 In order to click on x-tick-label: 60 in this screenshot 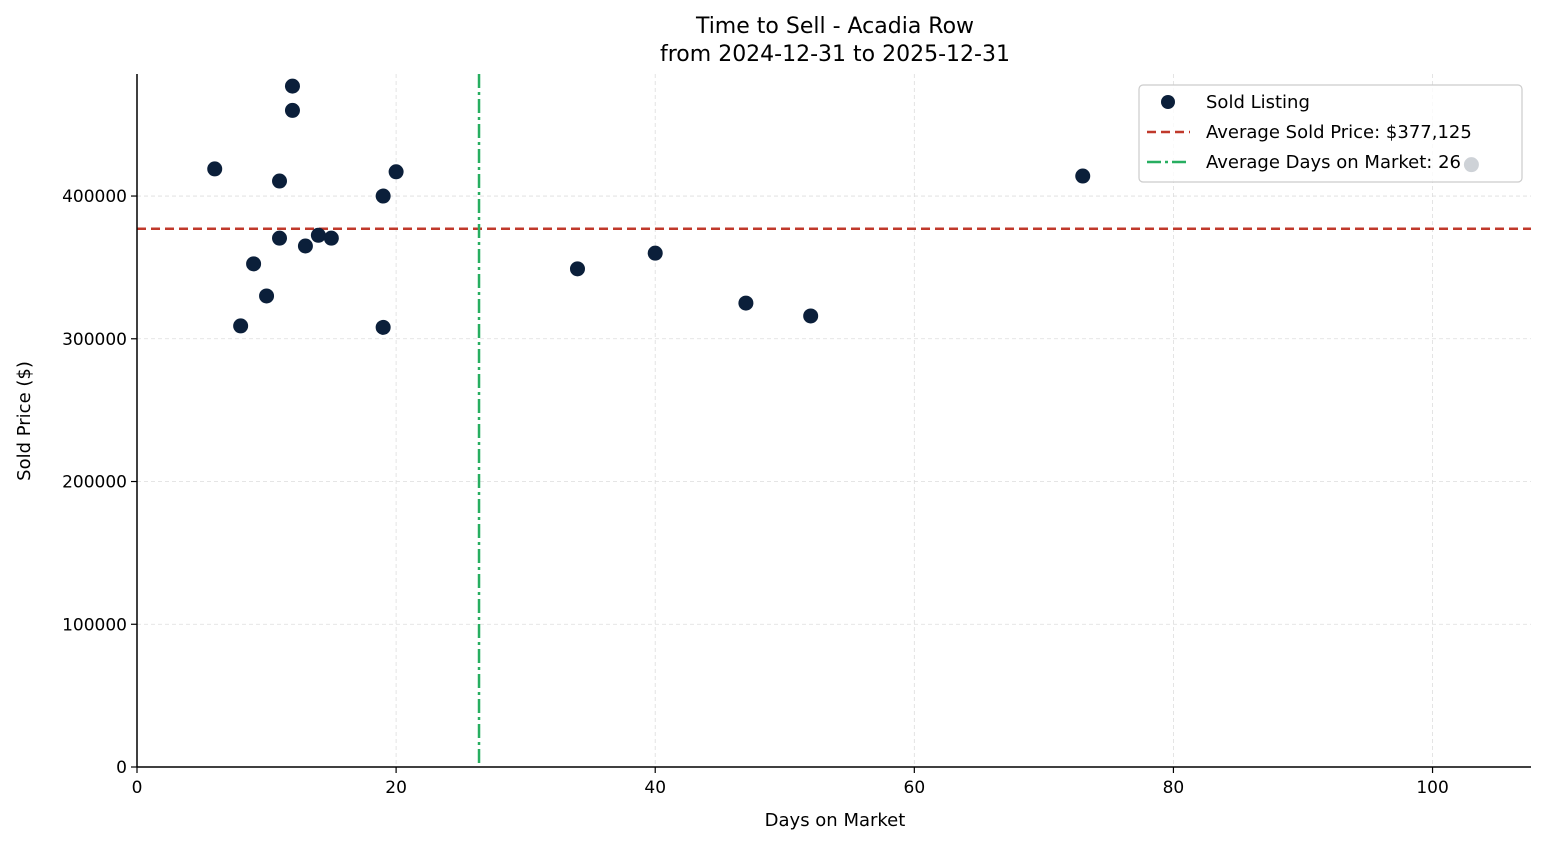, I will do `click(915, 788)`.